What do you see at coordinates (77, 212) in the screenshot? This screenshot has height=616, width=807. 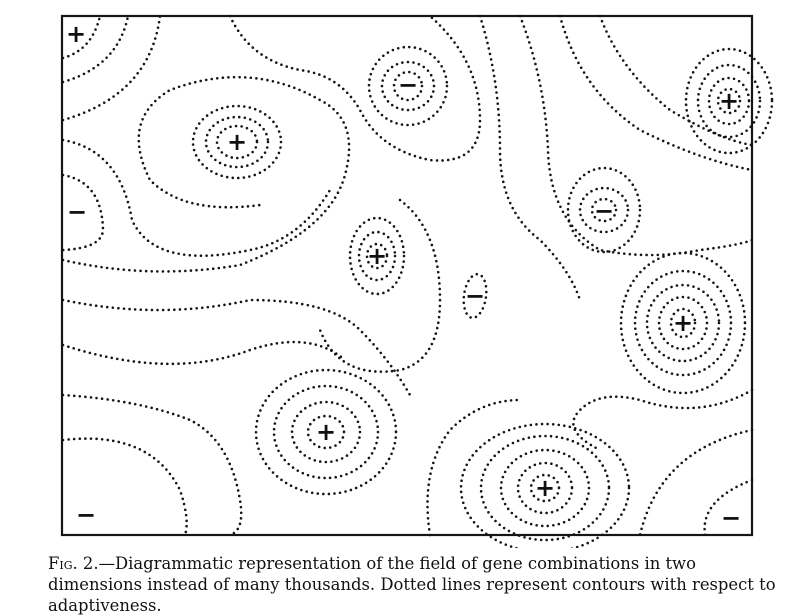 I see `marker-minus-left: −` at bounding box center [77, 212].